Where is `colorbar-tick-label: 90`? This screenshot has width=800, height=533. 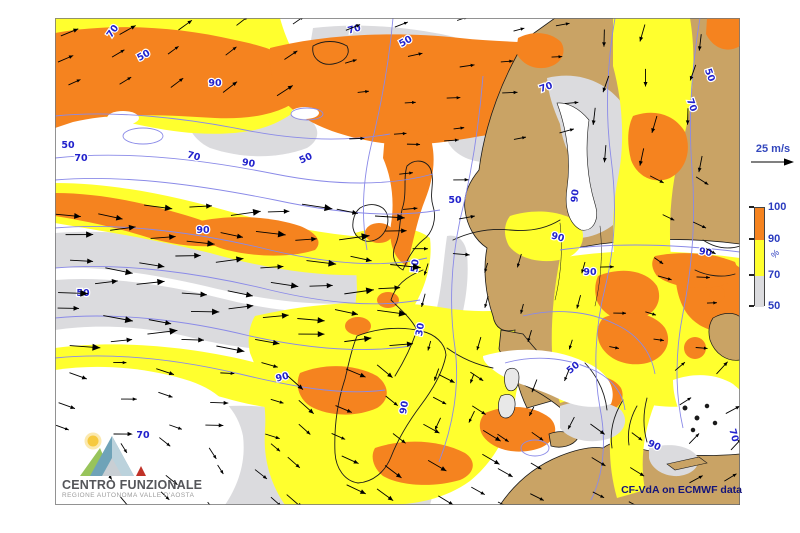
colorbar-tick-label: 90 is located at coordinates (774, 239).